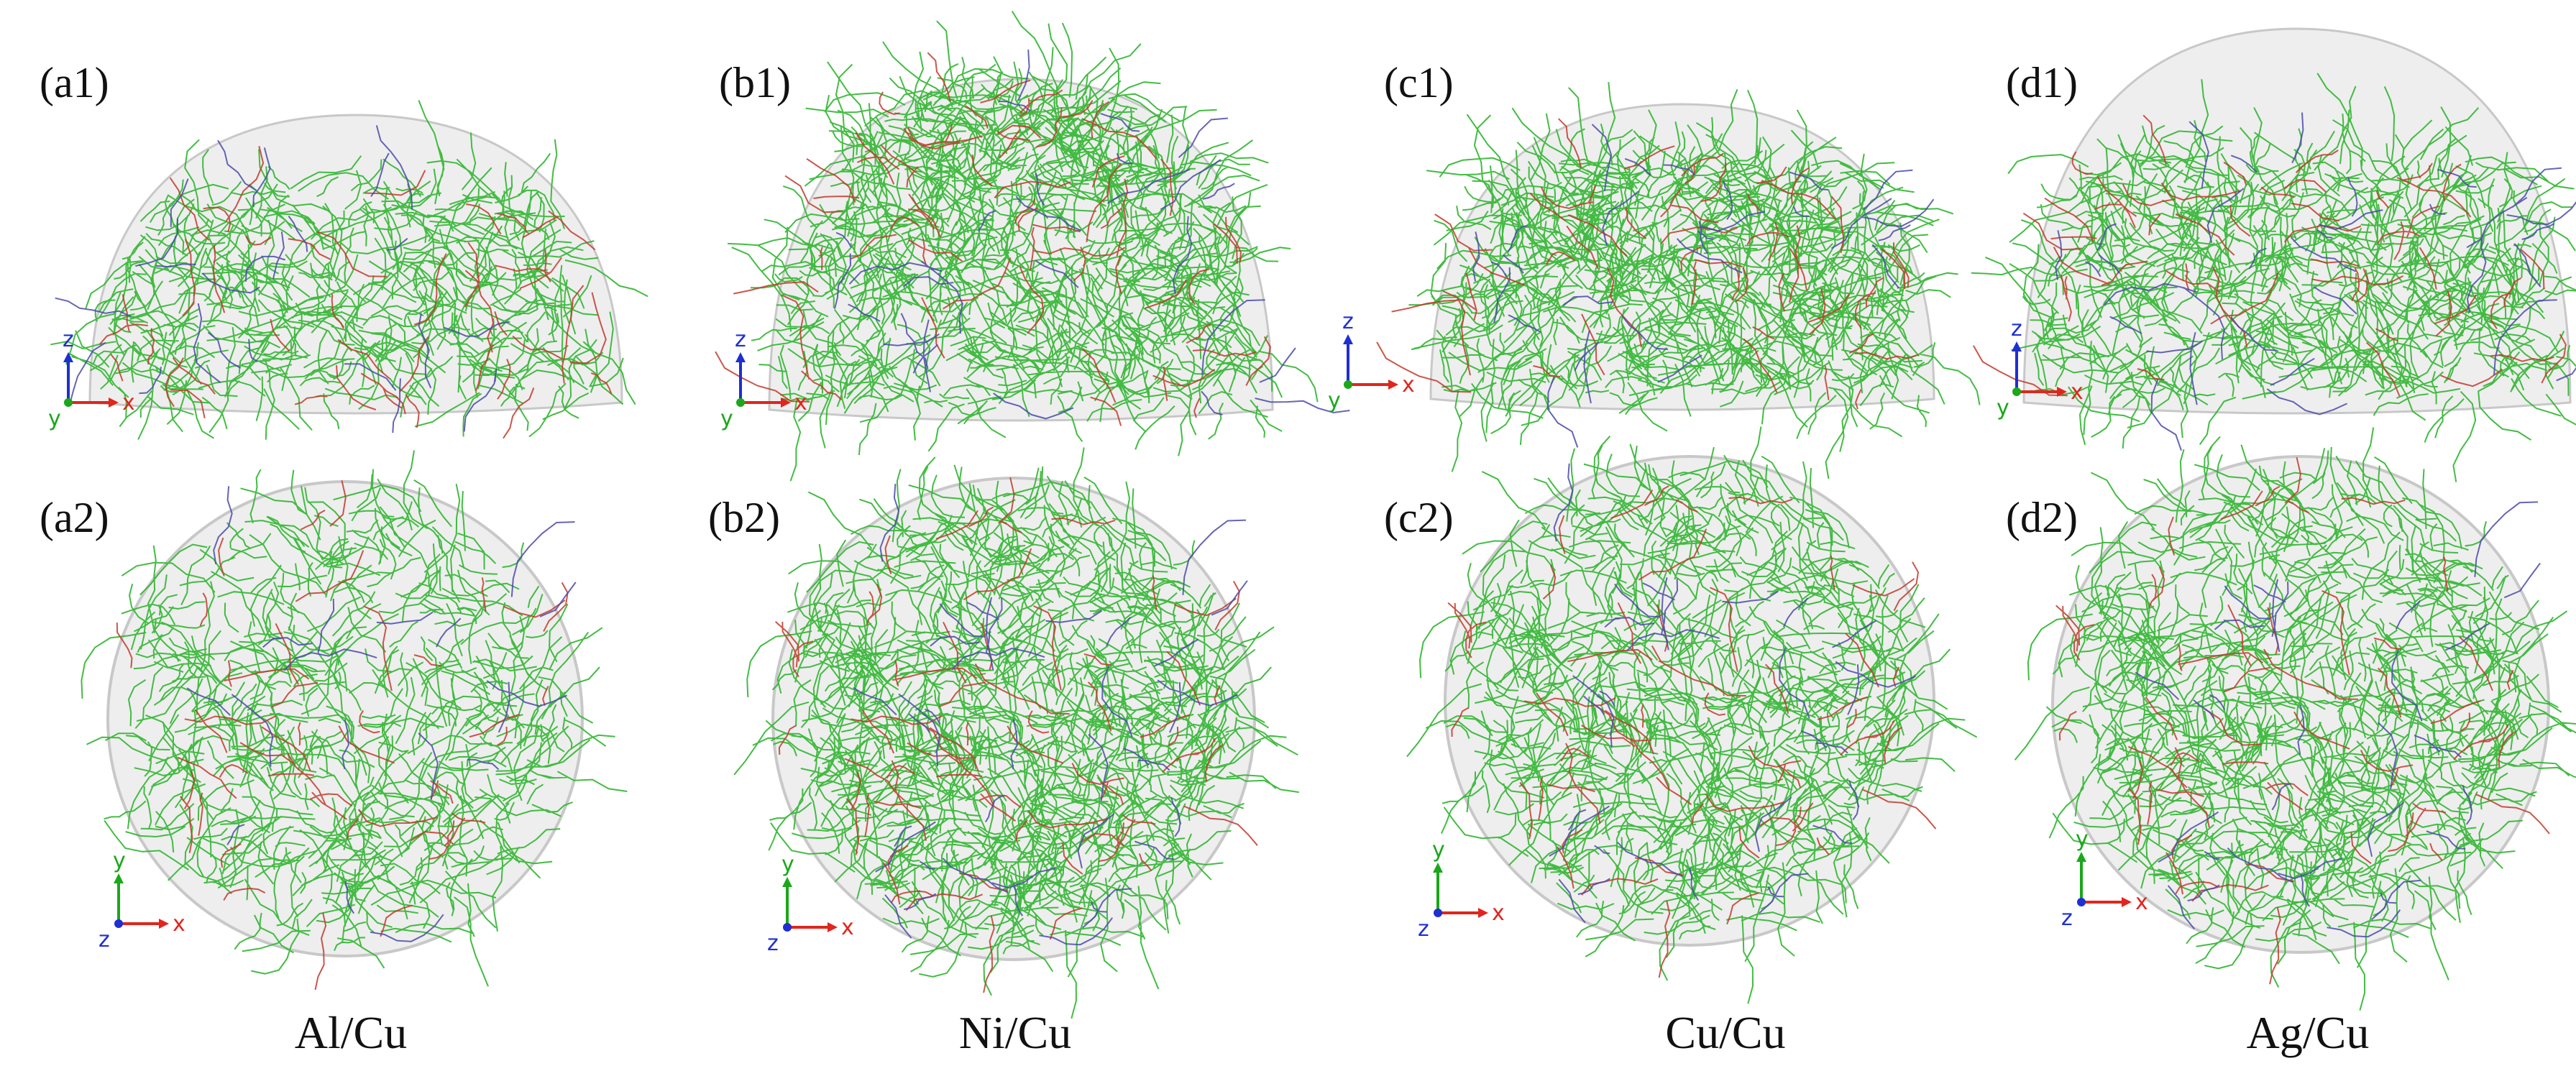 The width and height of the screenshot is (2576, 1089). Describe the element at coordinates (351, 1032) in the screenshot. I see `caption-al-cu: Al/Cu` at that location.